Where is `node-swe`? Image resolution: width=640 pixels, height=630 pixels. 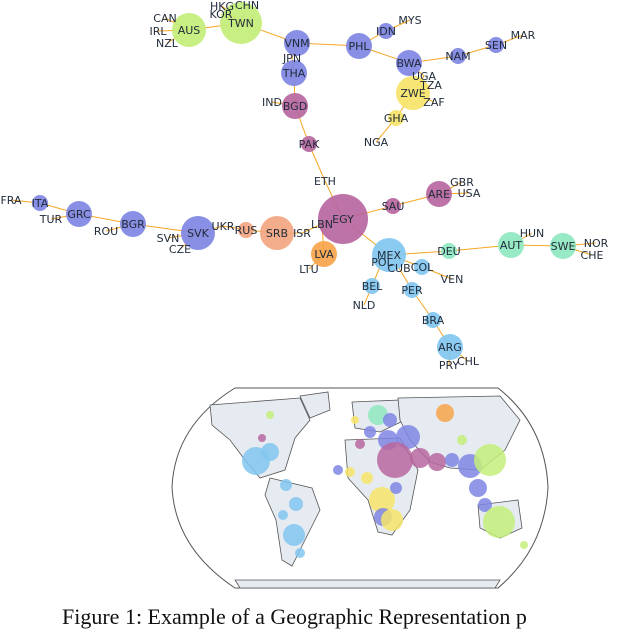 node-swe is located at coordinates (563, 246).